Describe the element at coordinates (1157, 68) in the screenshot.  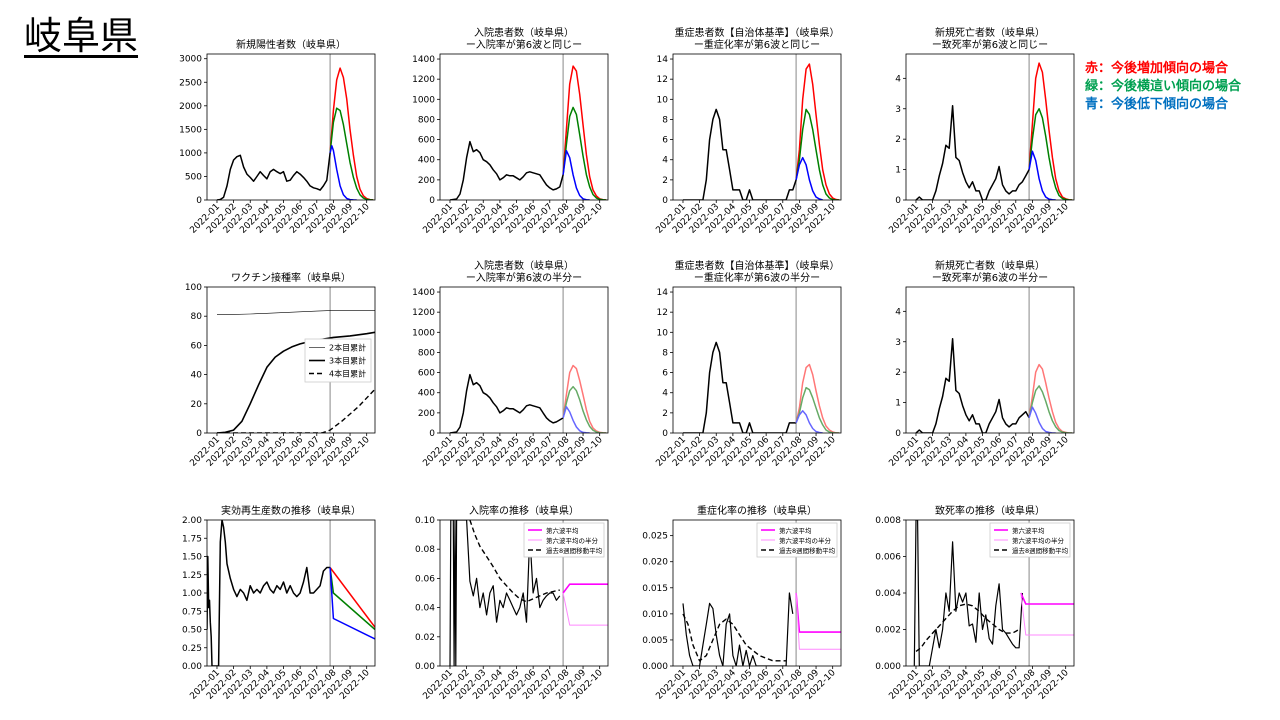
I see `note-increase: 赤：今後増加傾向の場合` at that location.